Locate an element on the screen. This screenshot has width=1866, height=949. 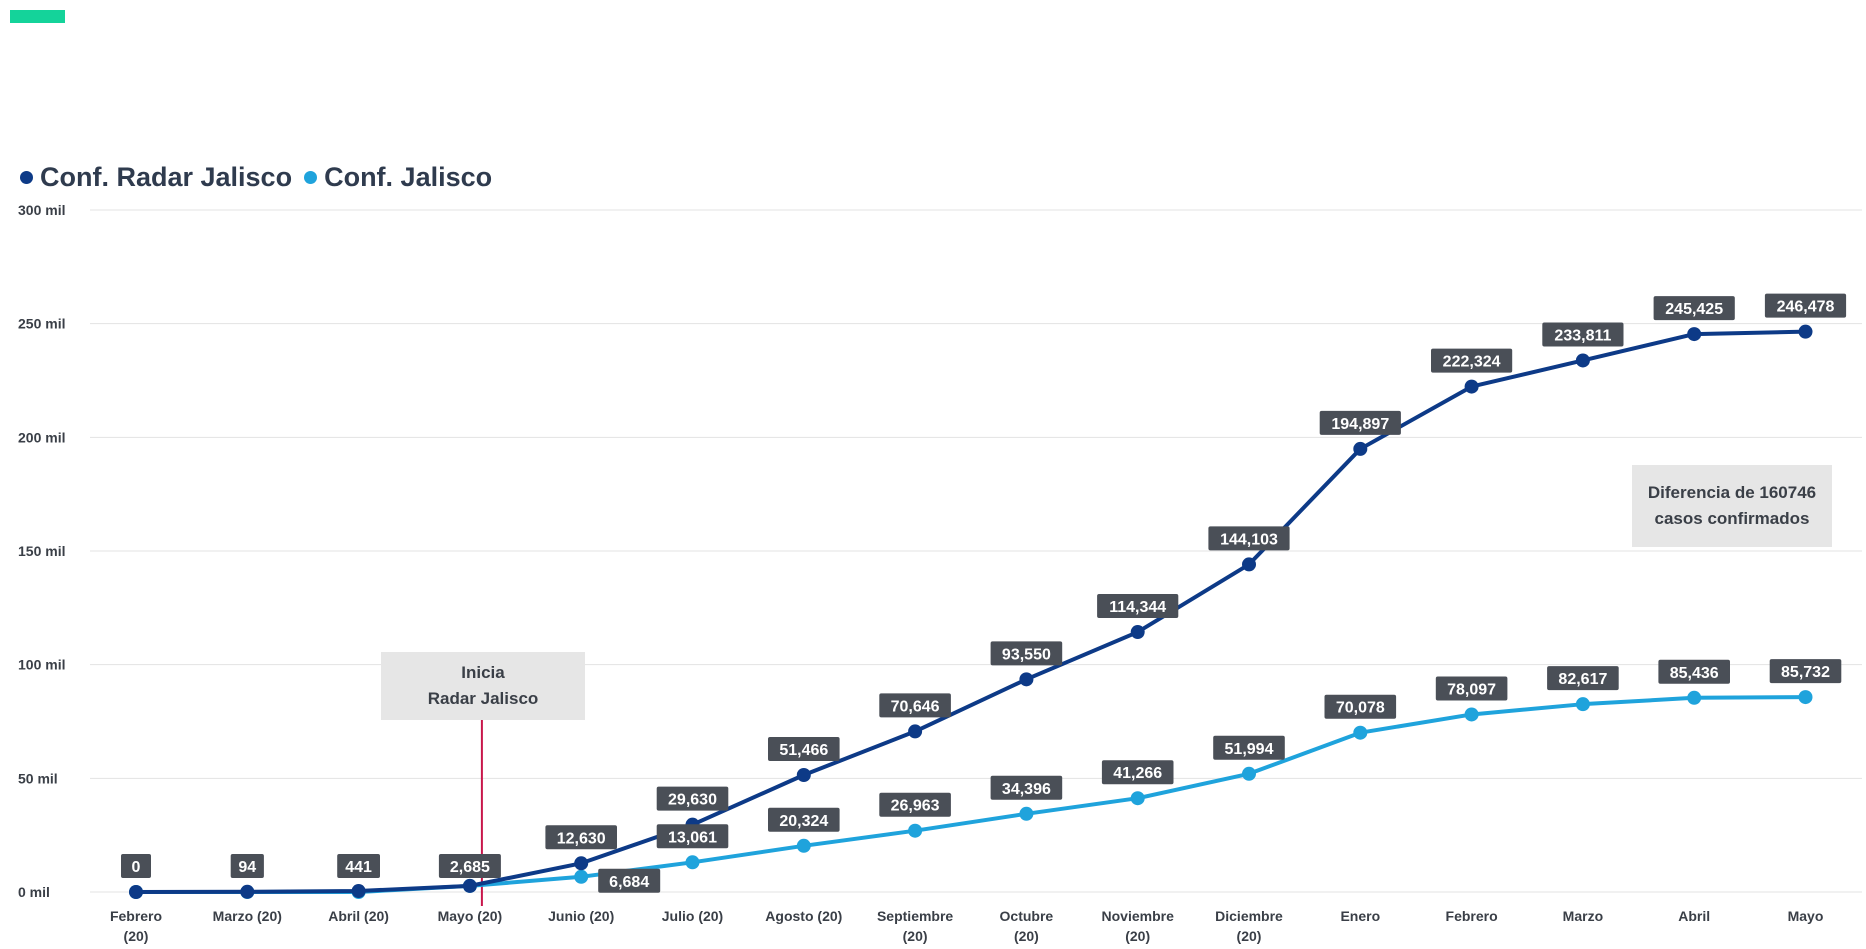
data-label: 29,630 is located at coordinates (692, 800).